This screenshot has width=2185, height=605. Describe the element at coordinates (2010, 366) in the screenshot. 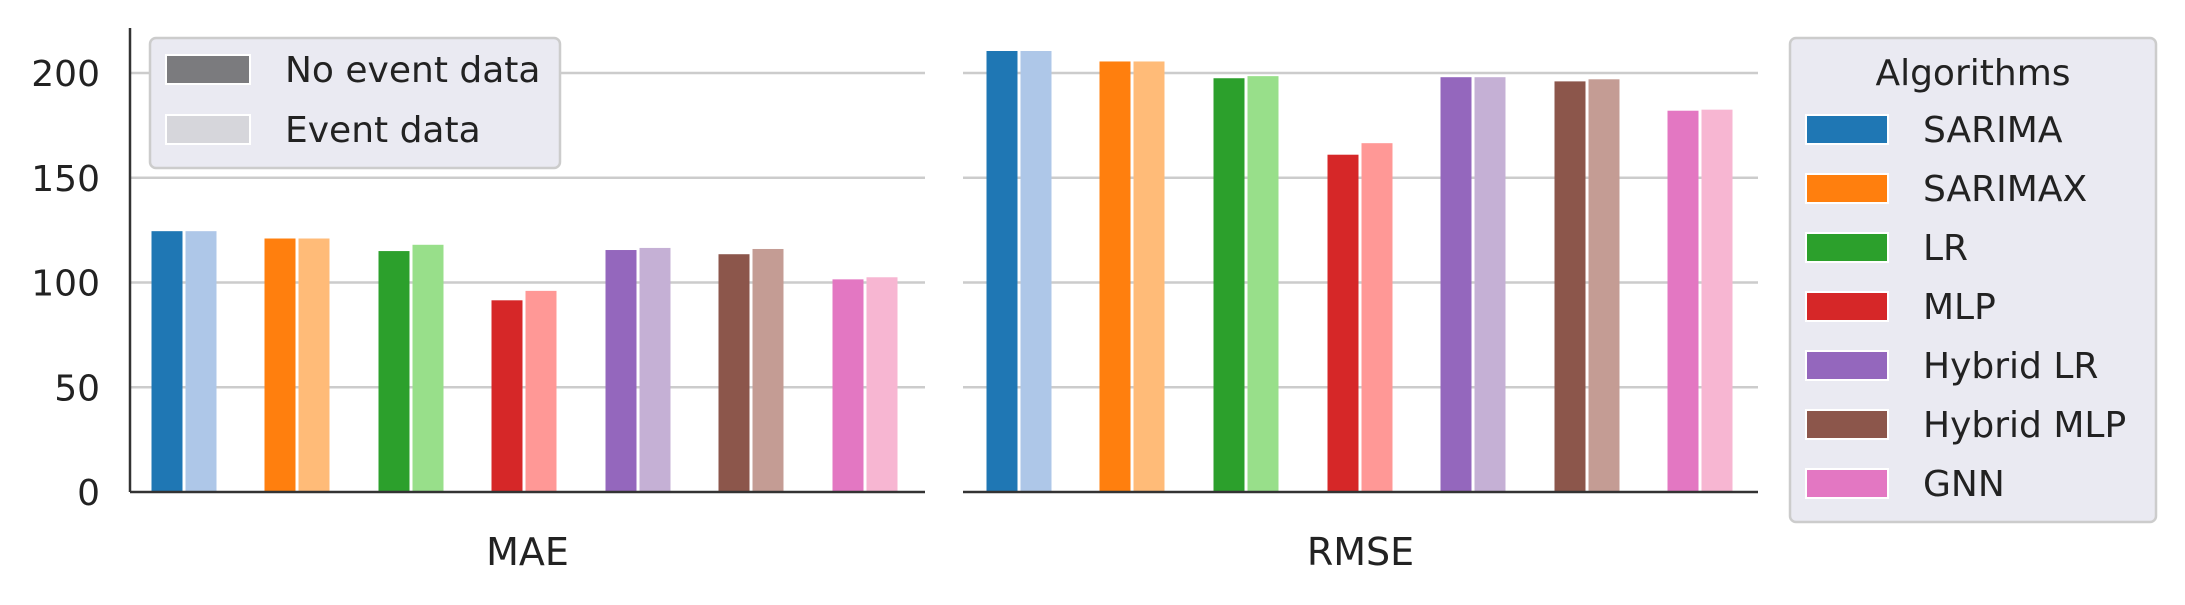

I see `legend-label: Hybrid LR` at that location.